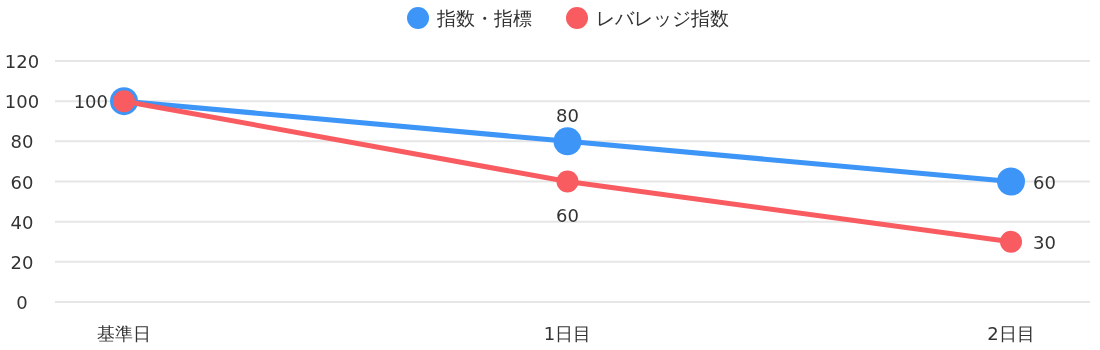 The image size is (1100, 350). What do you see at coordinates (1044, 242) in the screenshot?
I see `data-label: 30` at bounding box center [1044, 242].